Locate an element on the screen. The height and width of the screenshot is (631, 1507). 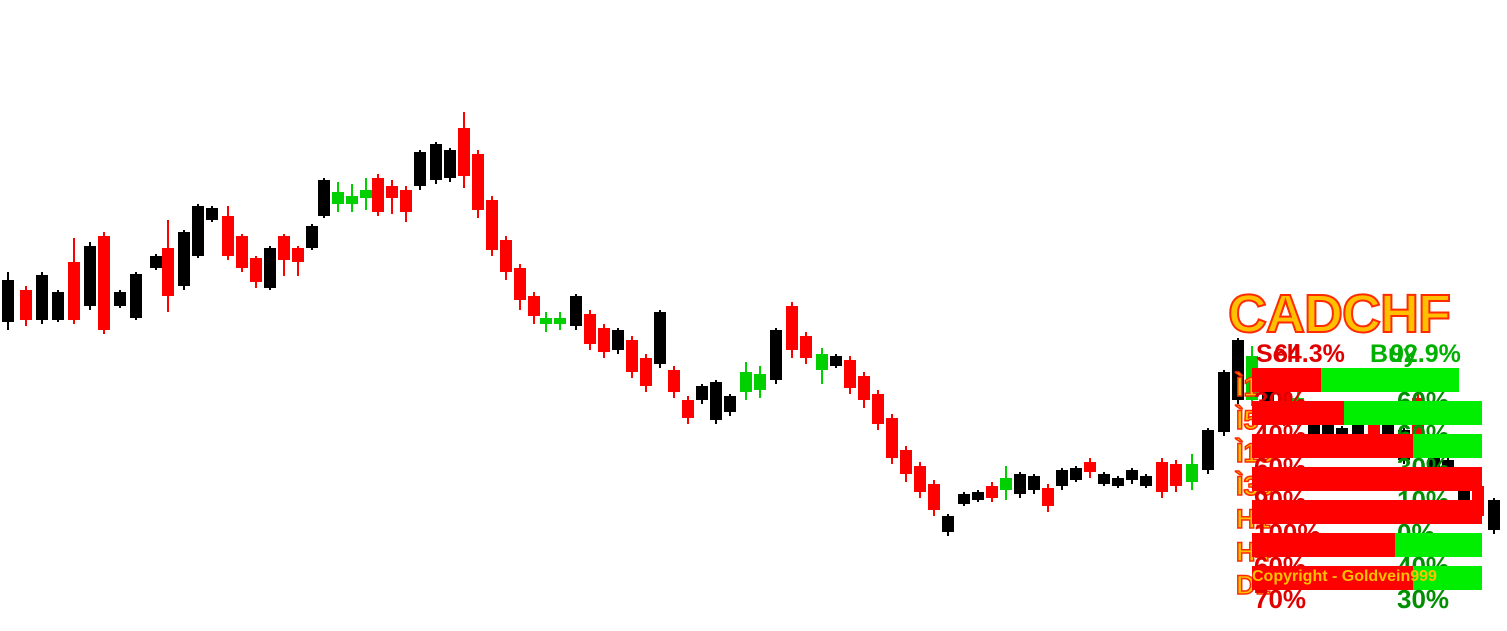
timeframe-row: Ì3090%10% is located at coordinates (1364, 491).